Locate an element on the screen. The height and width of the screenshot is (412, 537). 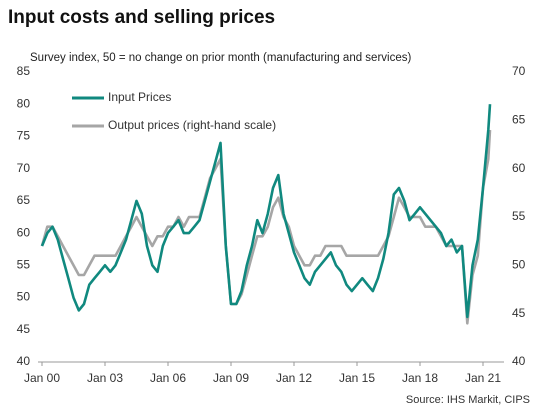
x-tick-label: Jan 06 is located at coordinates (168, 378).